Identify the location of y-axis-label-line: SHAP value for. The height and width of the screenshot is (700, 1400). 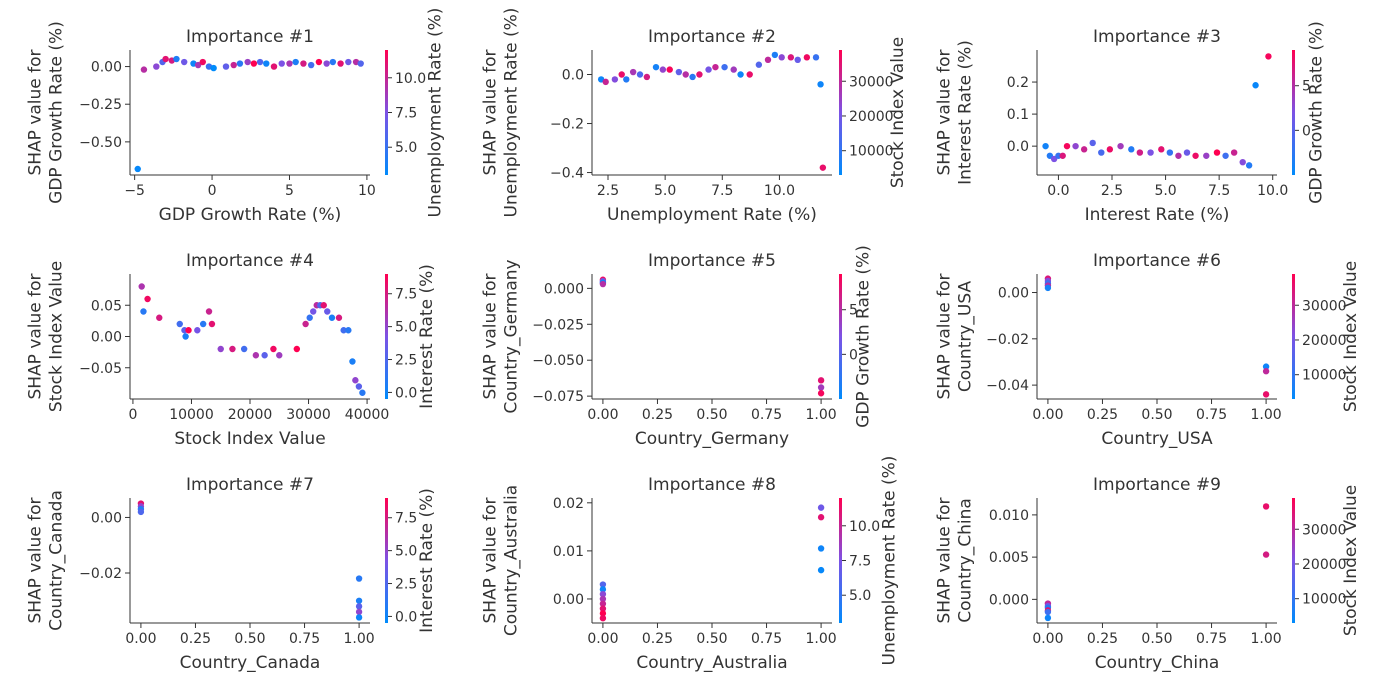
(491, 336).